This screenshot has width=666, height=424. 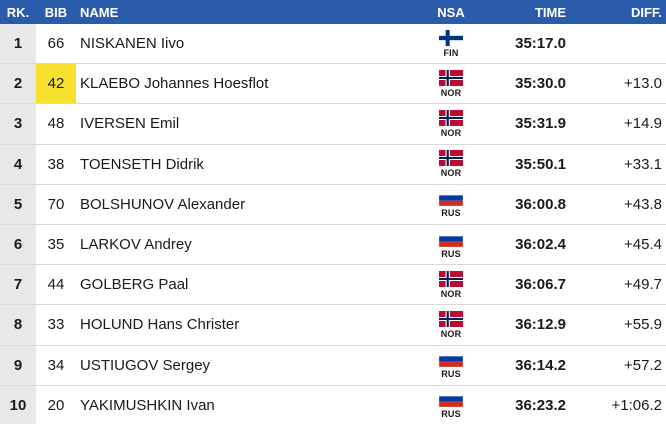 I want to click on diff-cell: +55.9, so click(x=643, y=325).